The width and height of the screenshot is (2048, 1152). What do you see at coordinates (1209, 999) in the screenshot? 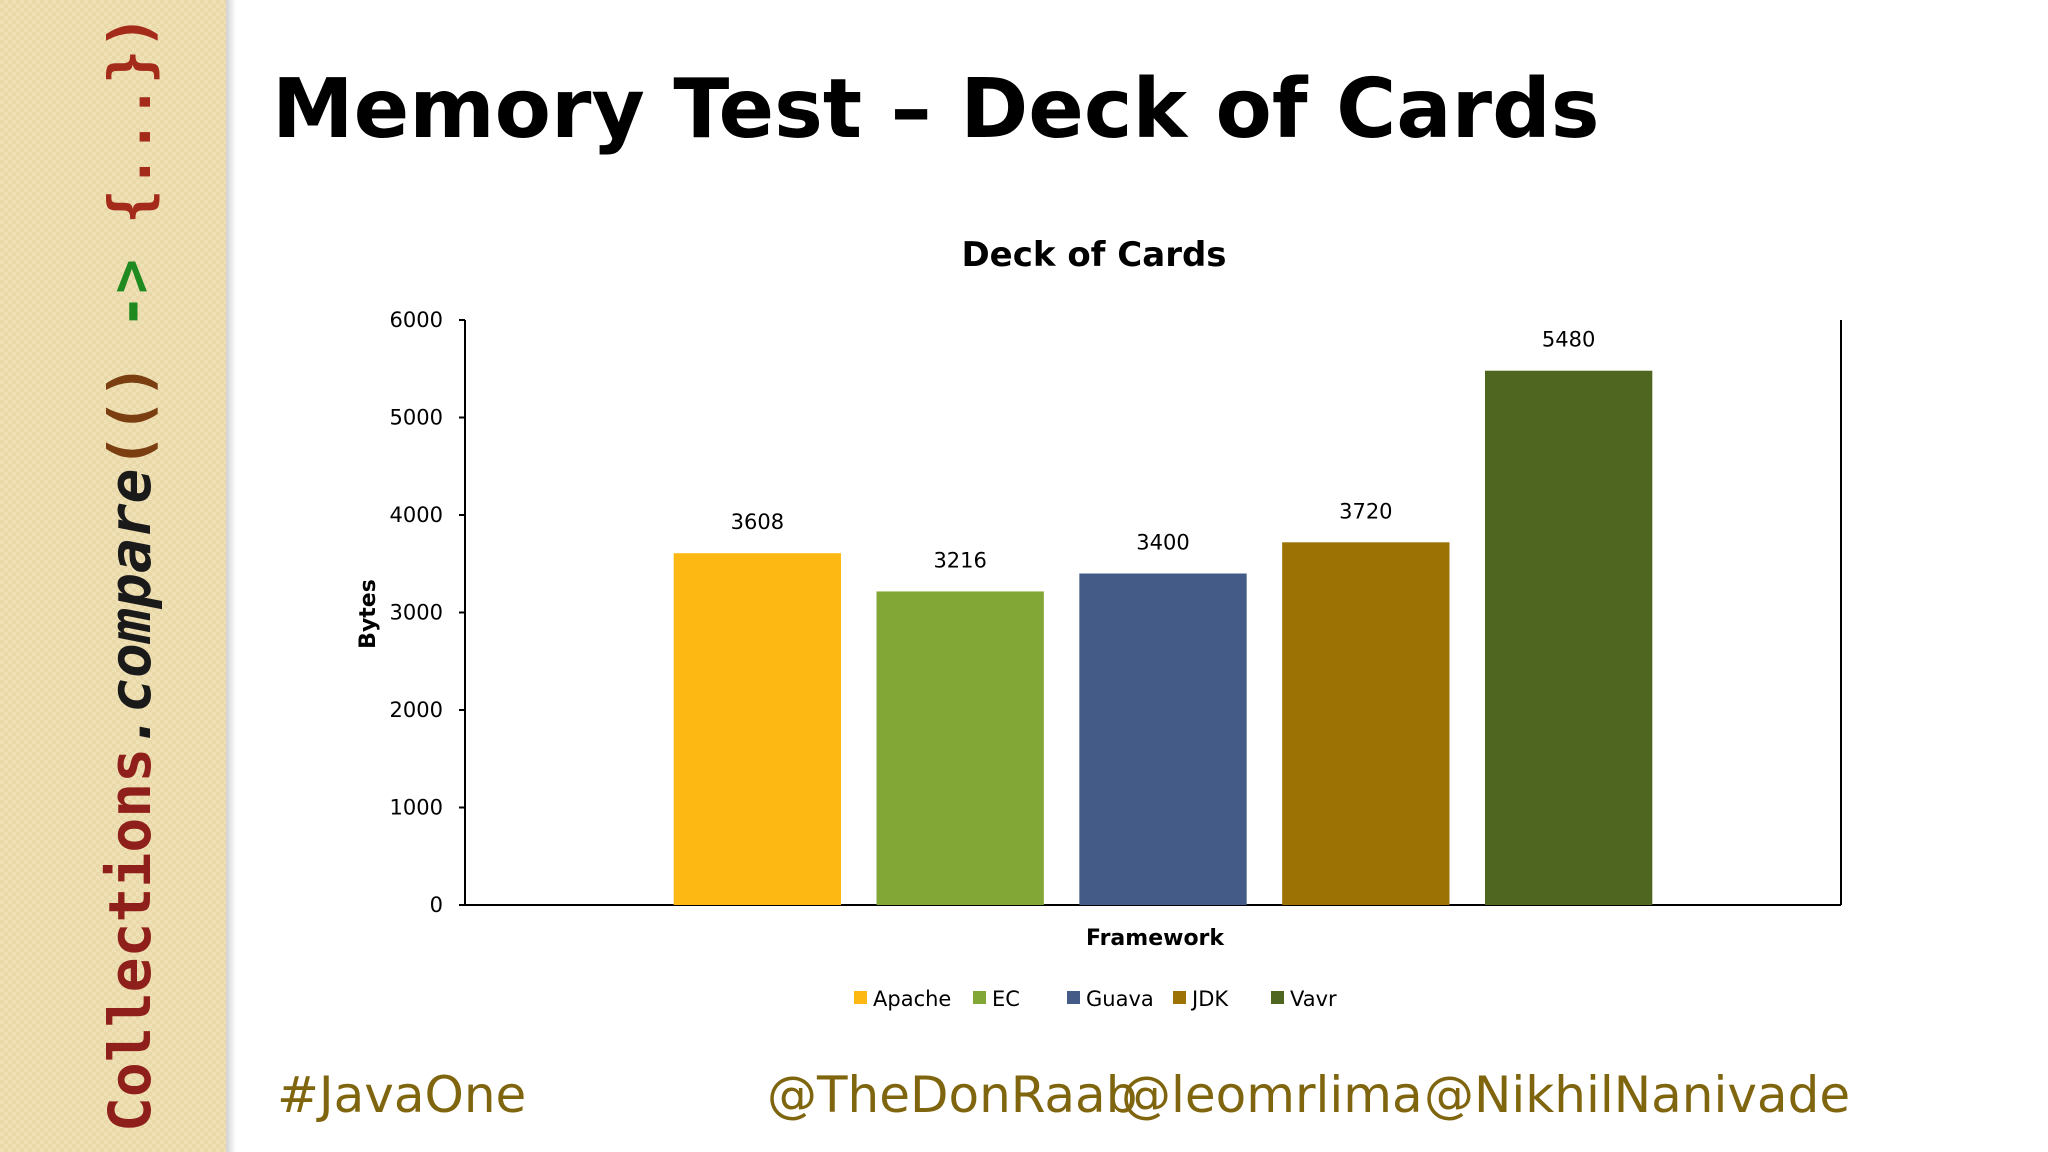
I see `legend-label: JDK` at bounding box center [1209, 999].